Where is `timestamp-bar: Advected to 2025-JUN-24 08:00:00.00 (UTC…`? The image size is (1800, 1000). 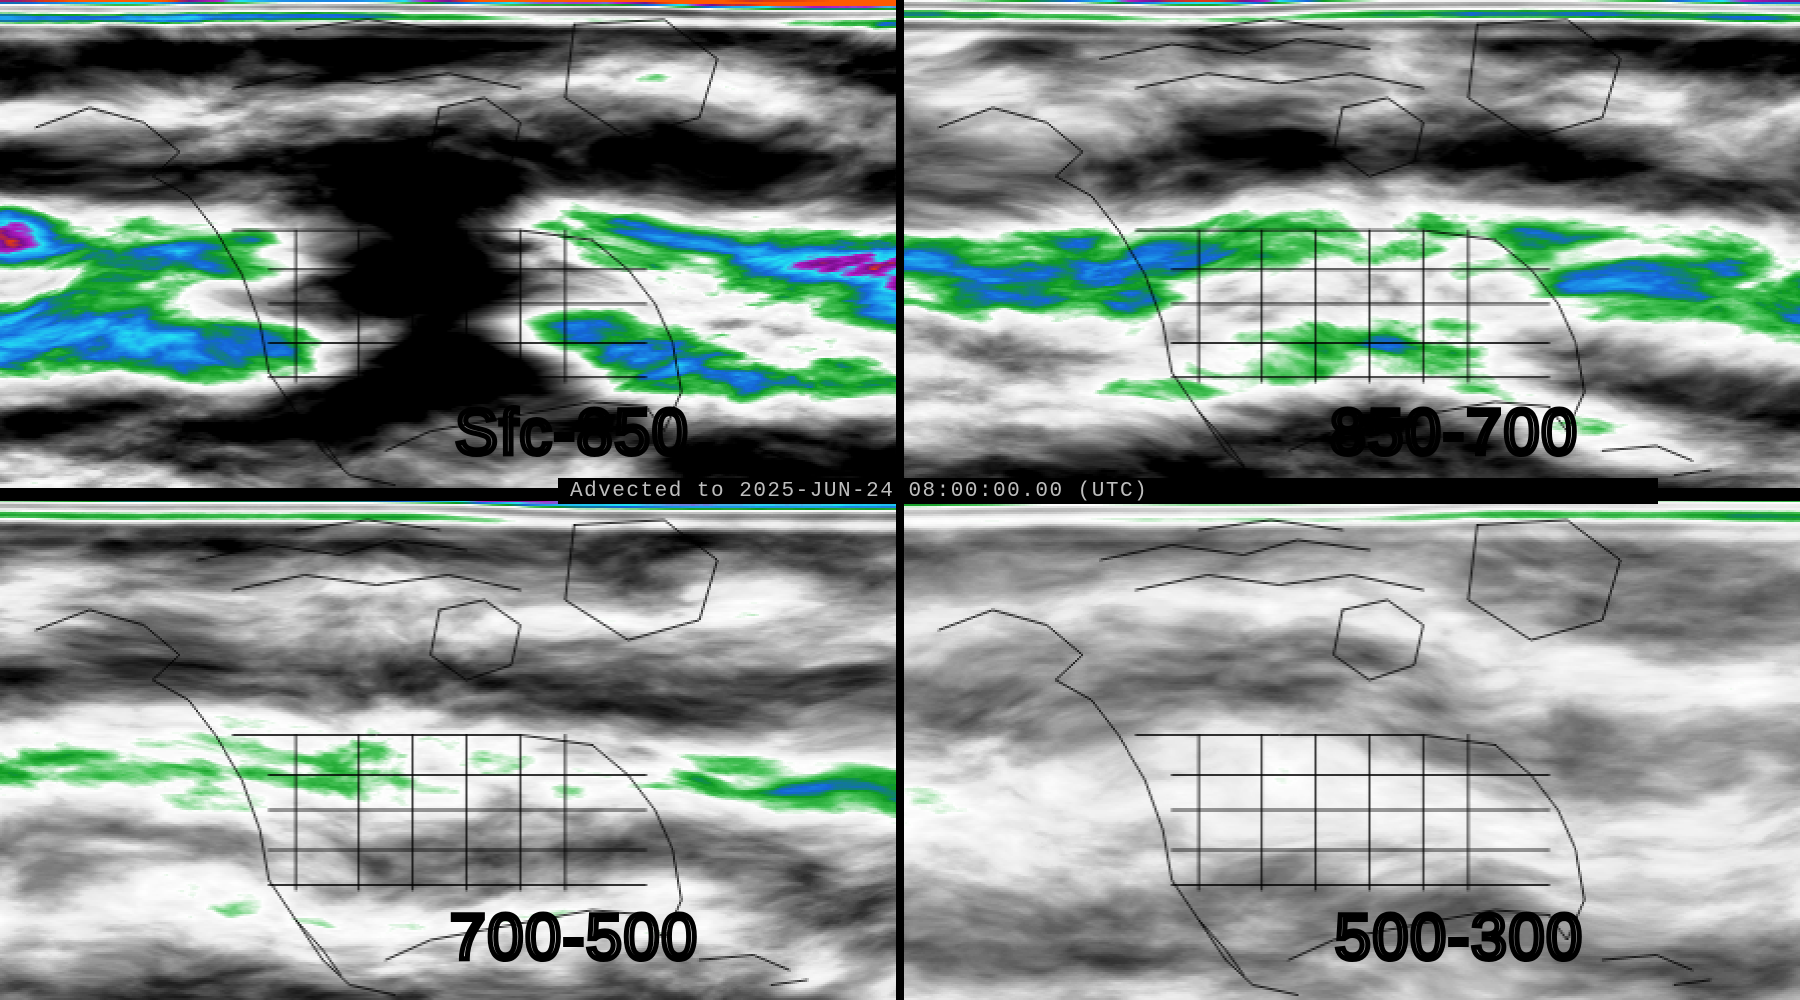 timestamp-bar: Advected to 2025-JUN-24 08:00:00.00 (UTC… is located at coordinates (1108, 491).